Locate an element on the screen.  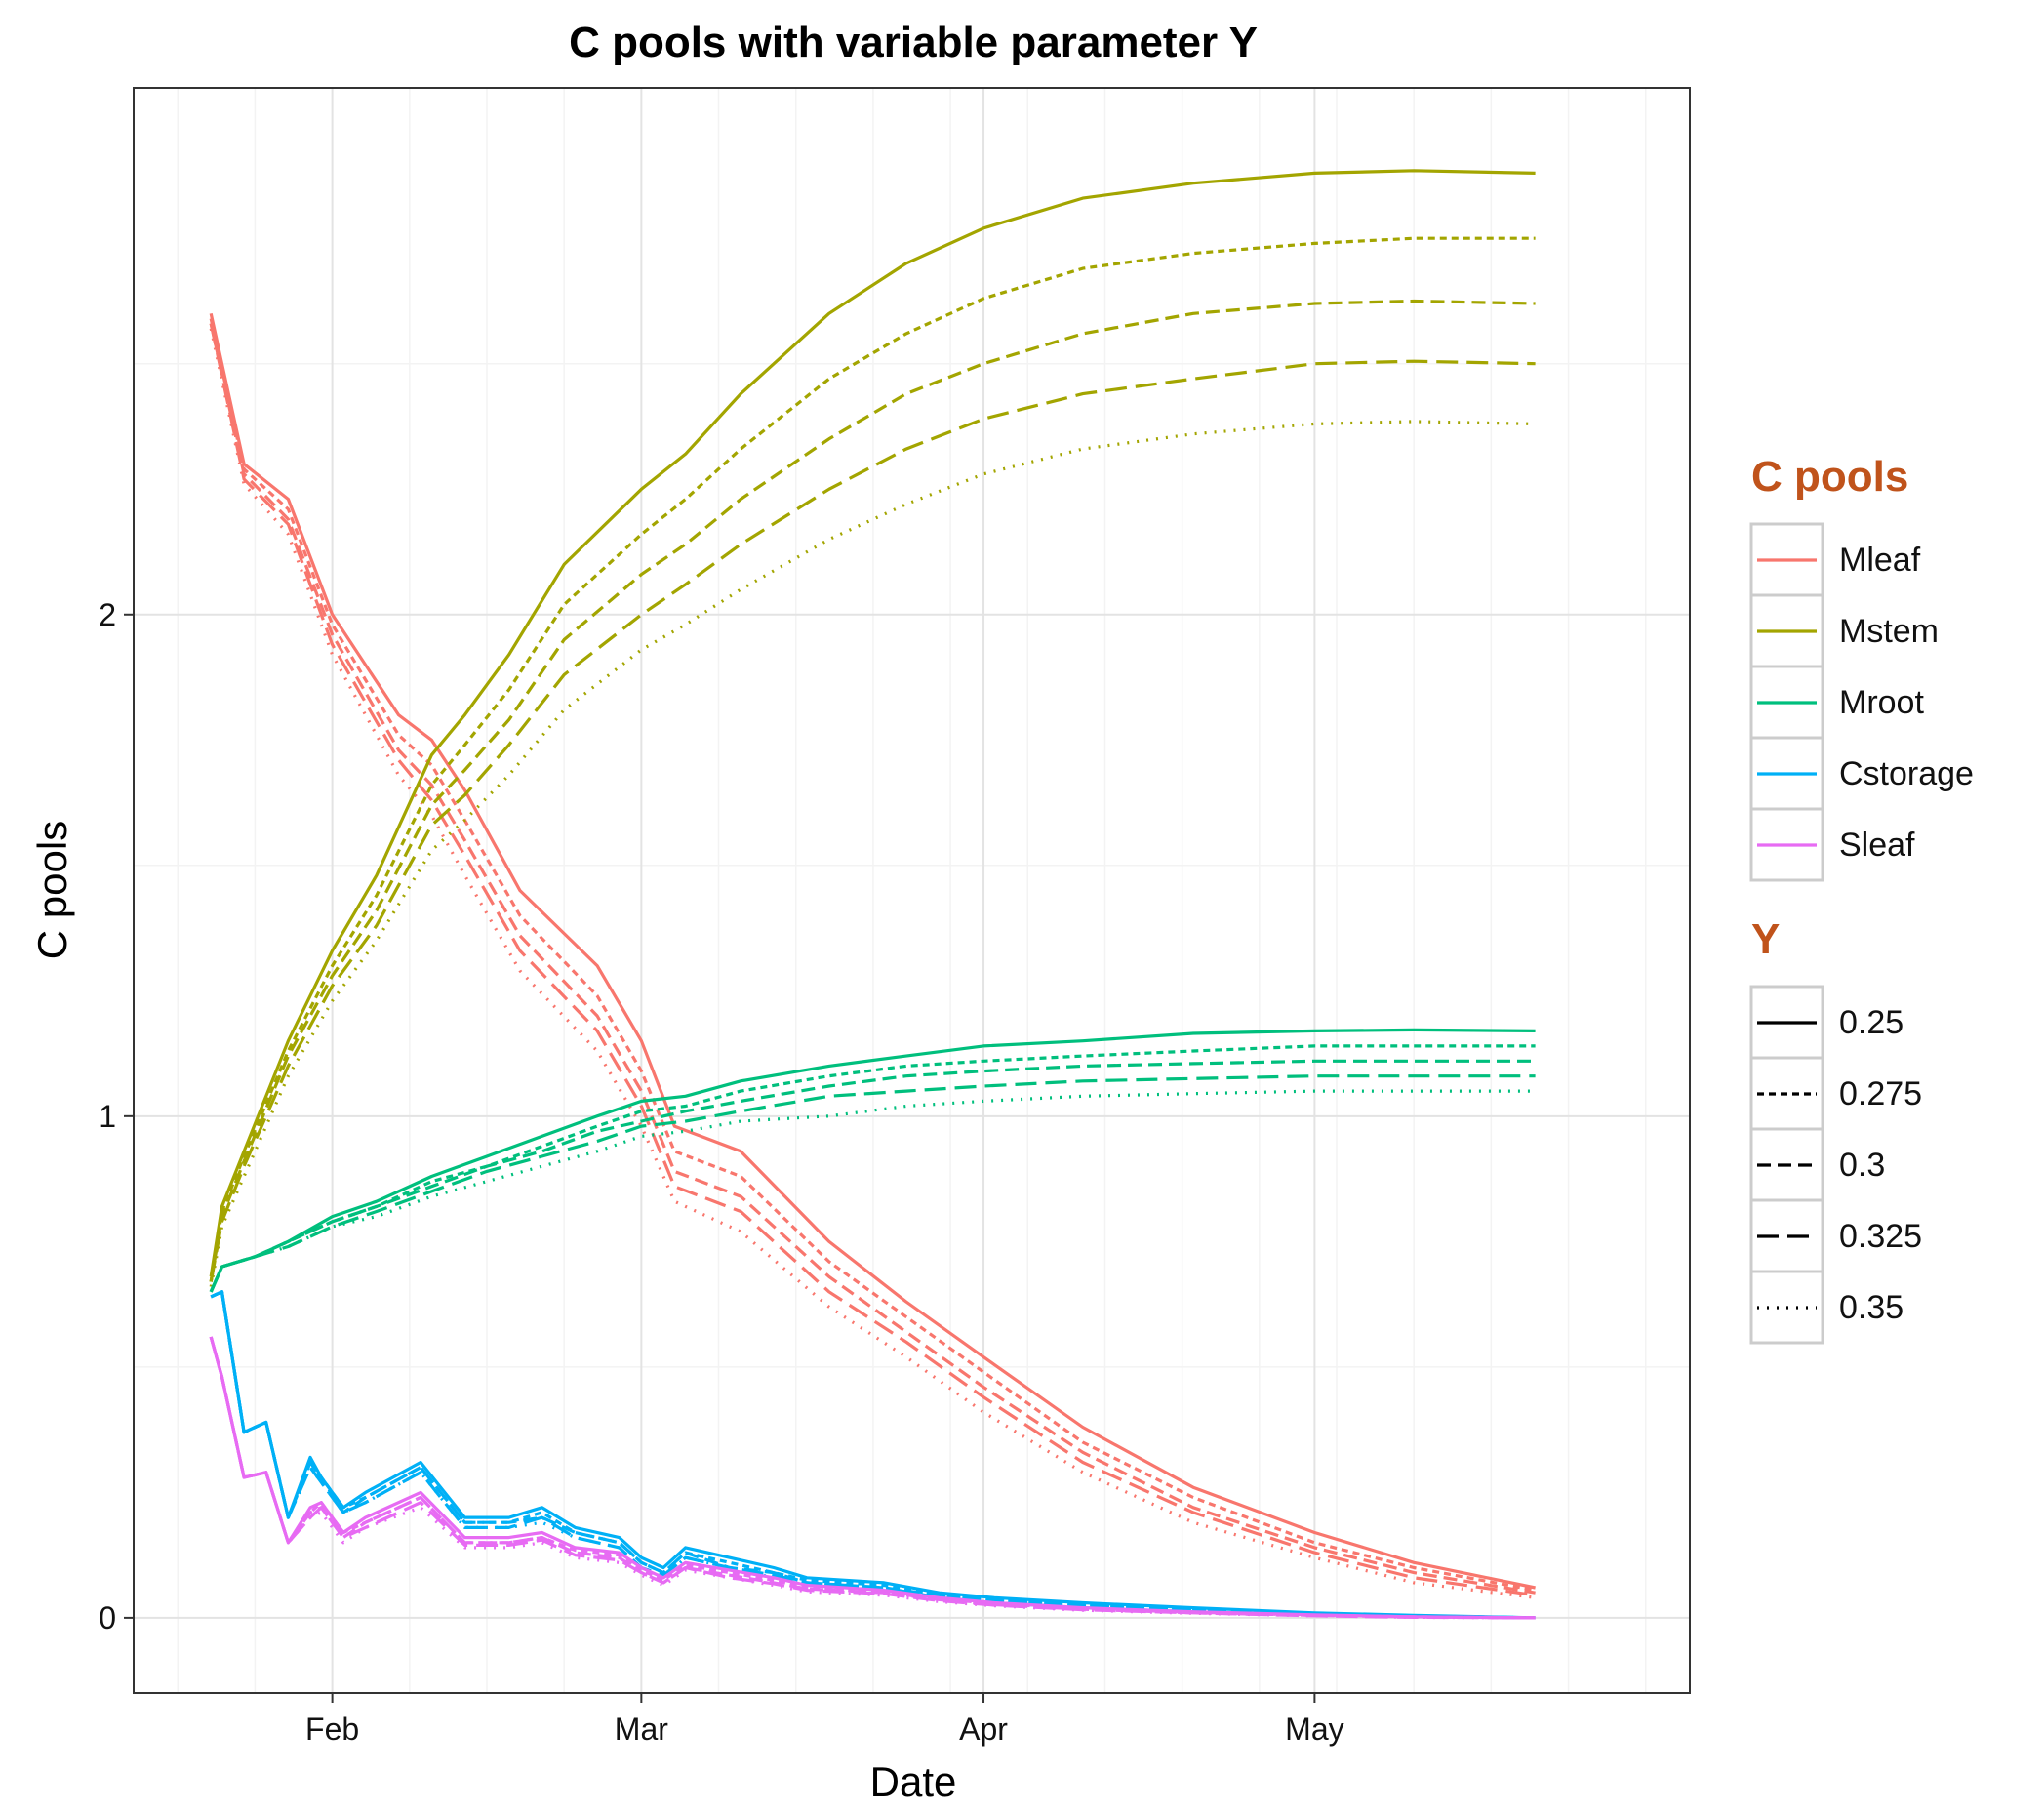
legend-entry-label: Mstem is located at coordinates (1889, 631).